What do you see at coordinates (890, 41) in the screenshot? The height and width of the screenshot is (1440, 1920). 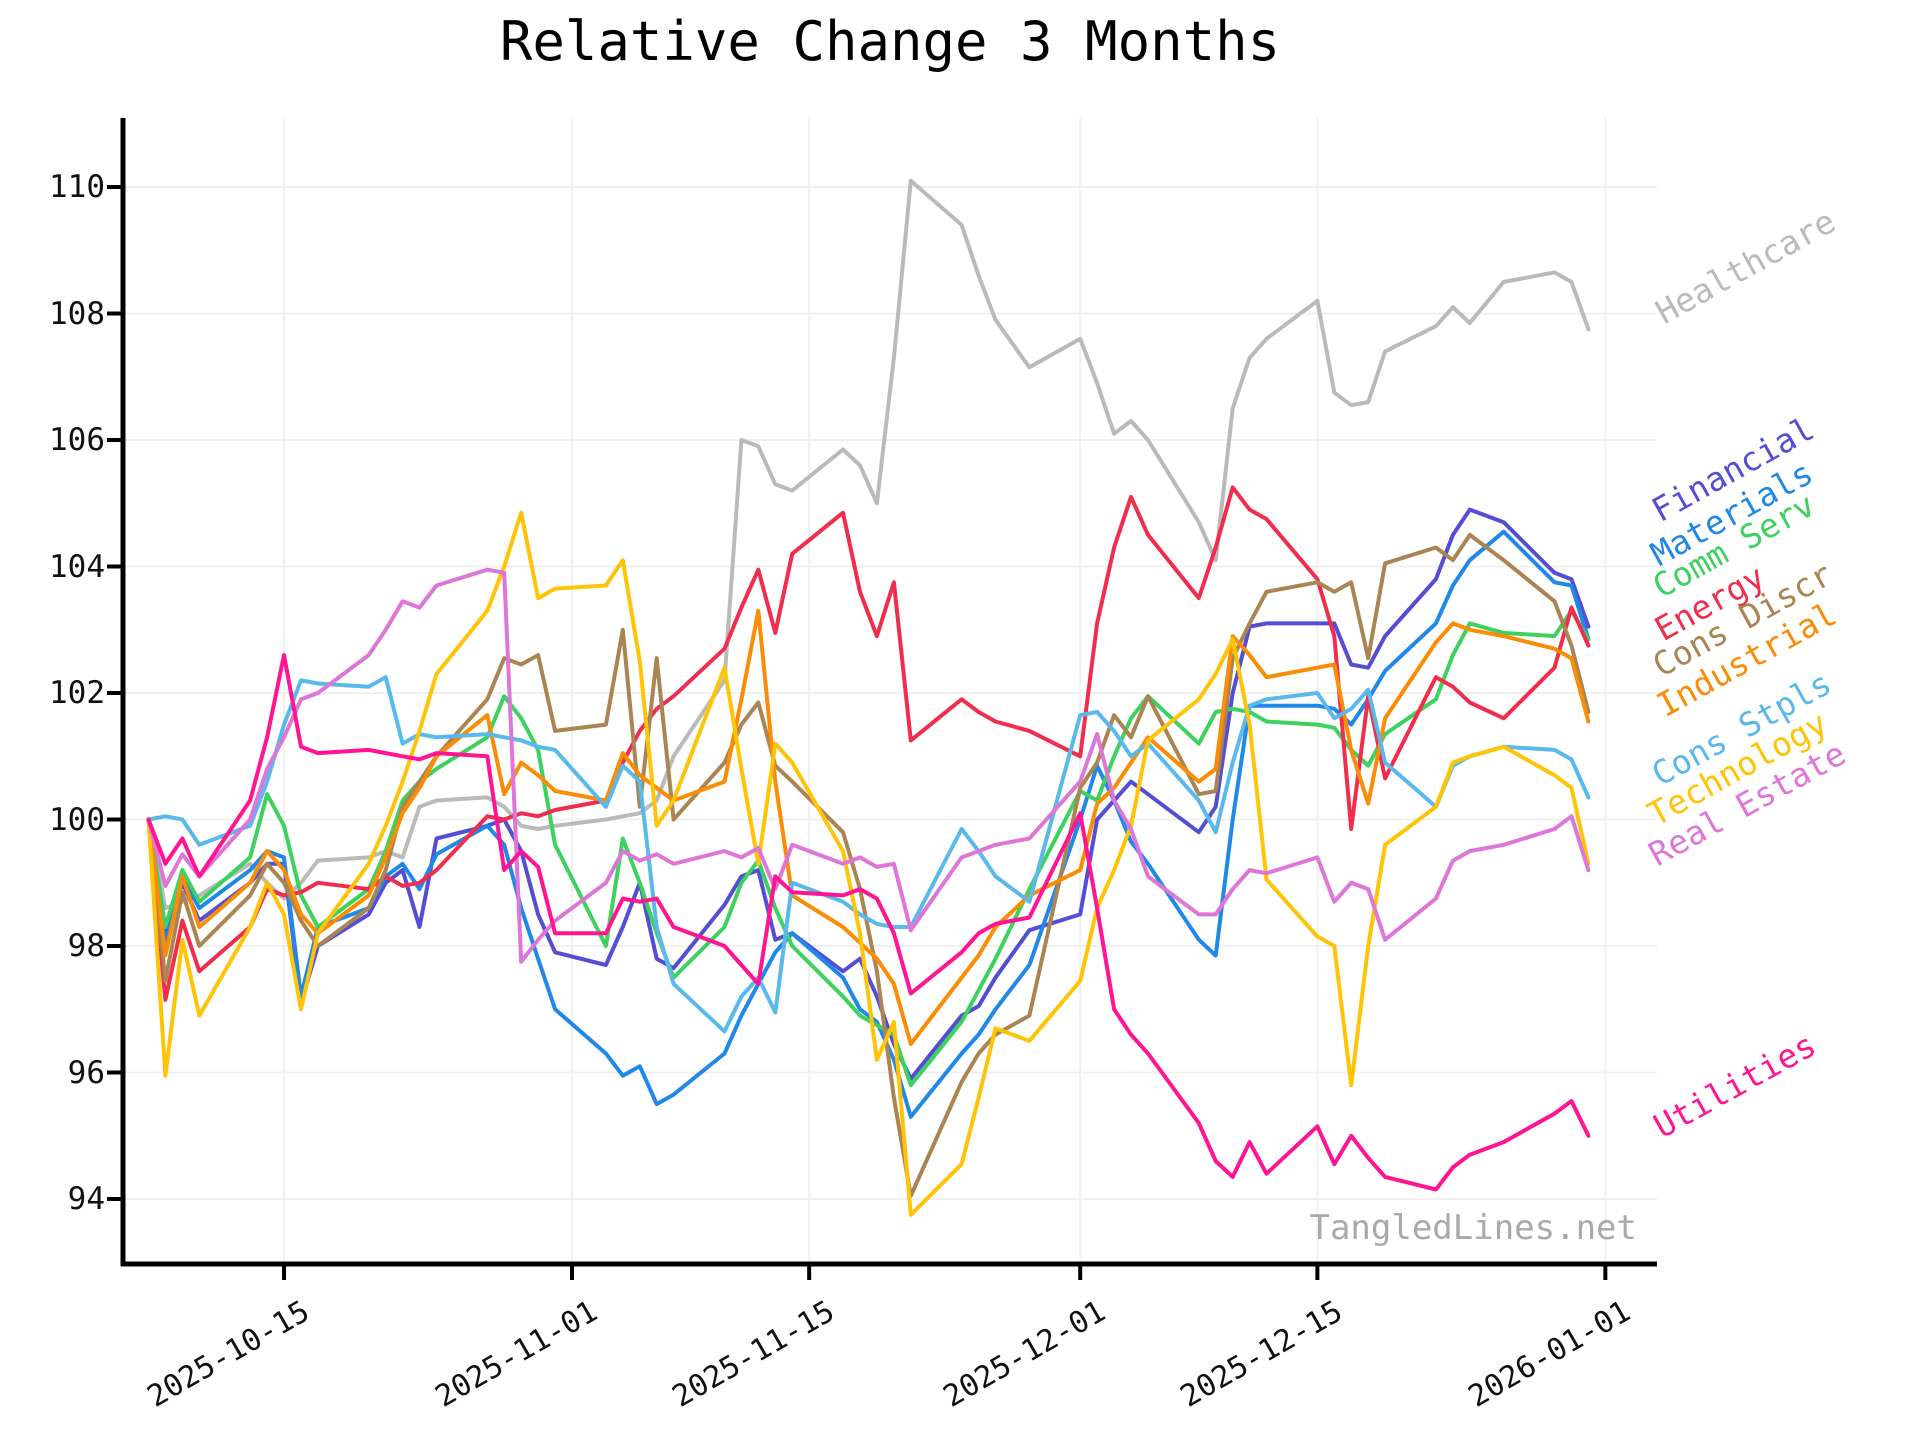 I see `chart-title: Relative Change 3 Months` at bounding box center [890, 41].